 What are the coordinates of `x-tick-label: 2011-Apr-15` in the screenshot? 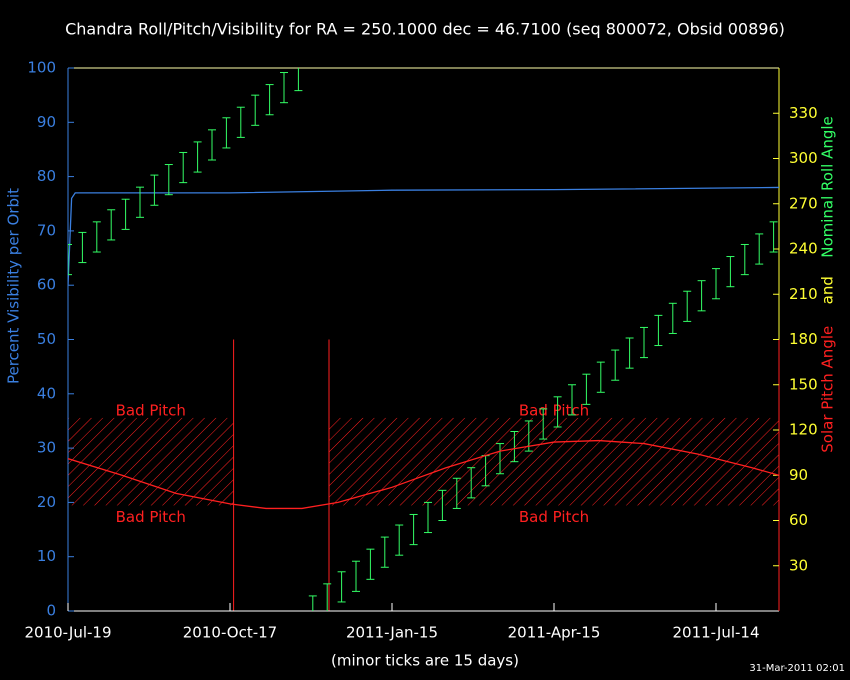 It's located at (554, 633).